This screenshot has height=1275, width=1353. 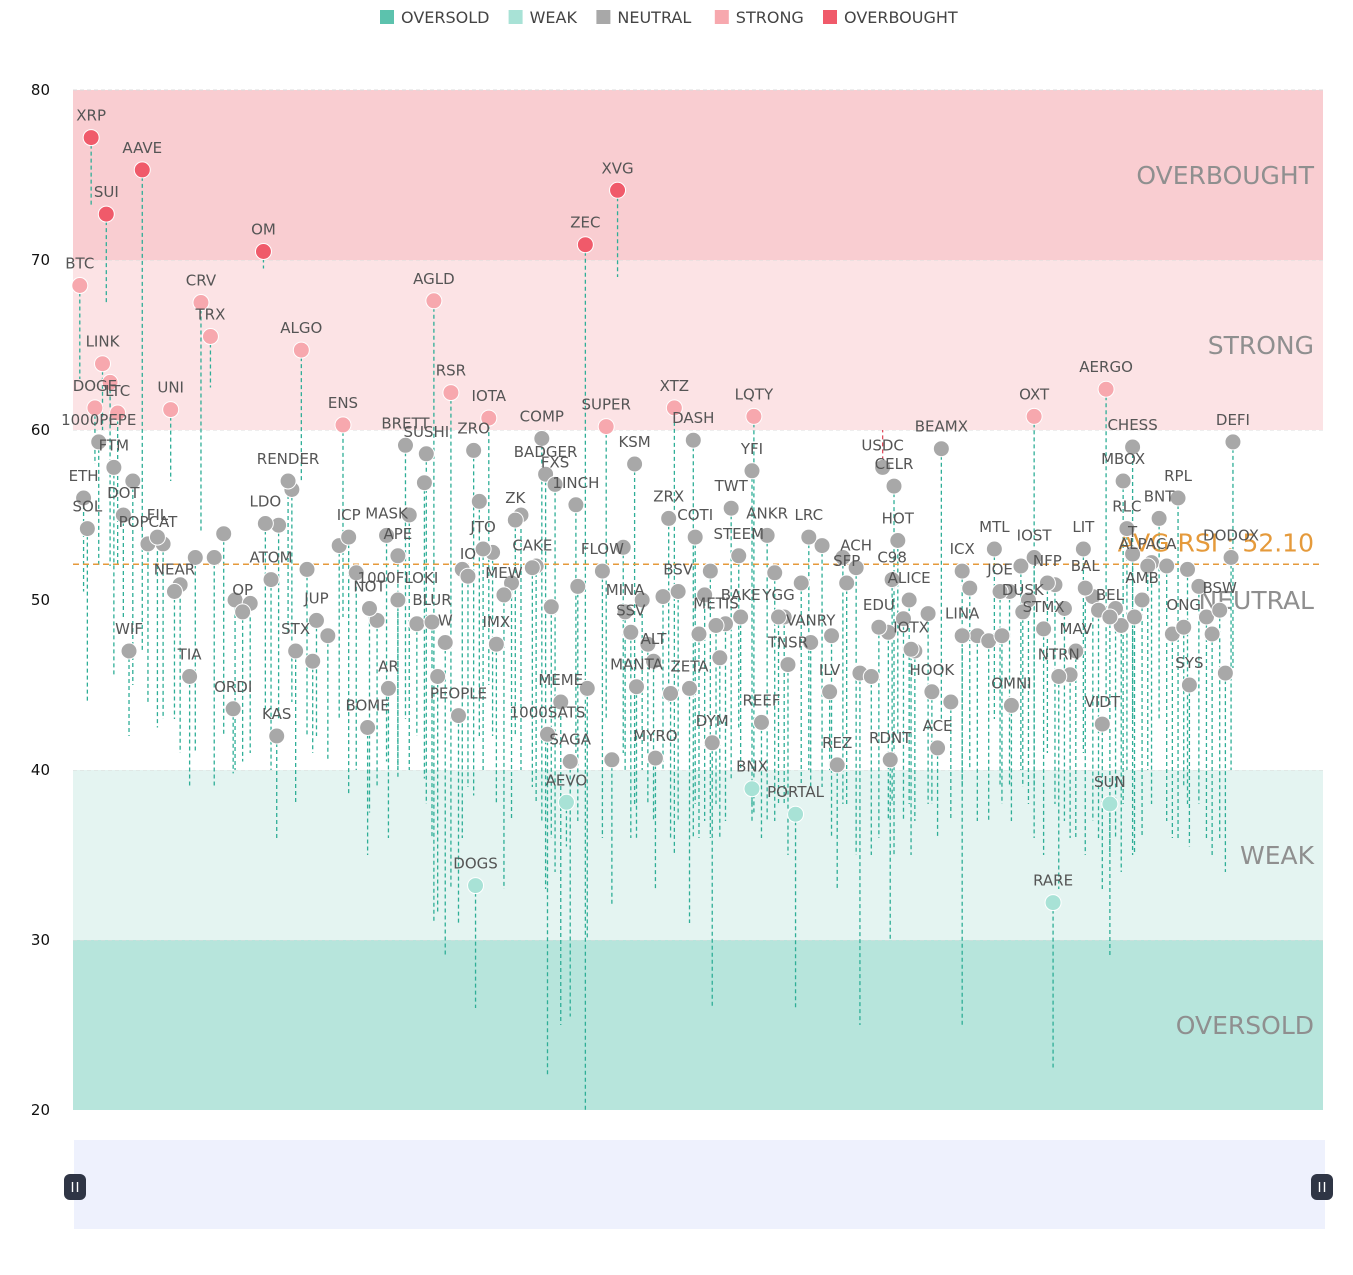 What do you see at coordinates (398, 600) in the screenshot?
I see `coin-point-1000floki` at bounding box center [398, 600].